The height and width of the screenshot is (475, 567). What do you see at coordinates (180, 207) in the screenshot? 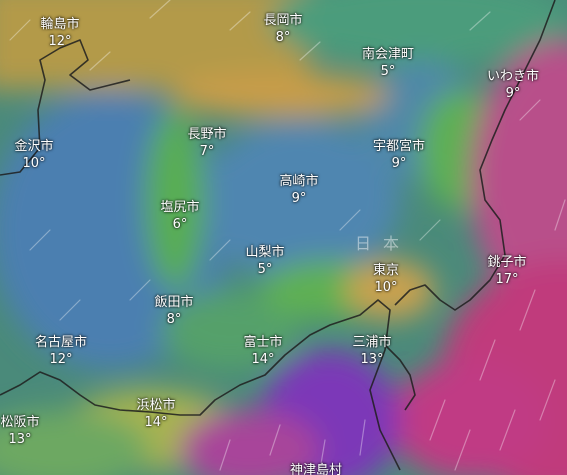
I see `city-name: 塩尻市` at bounding box center [180, 207].